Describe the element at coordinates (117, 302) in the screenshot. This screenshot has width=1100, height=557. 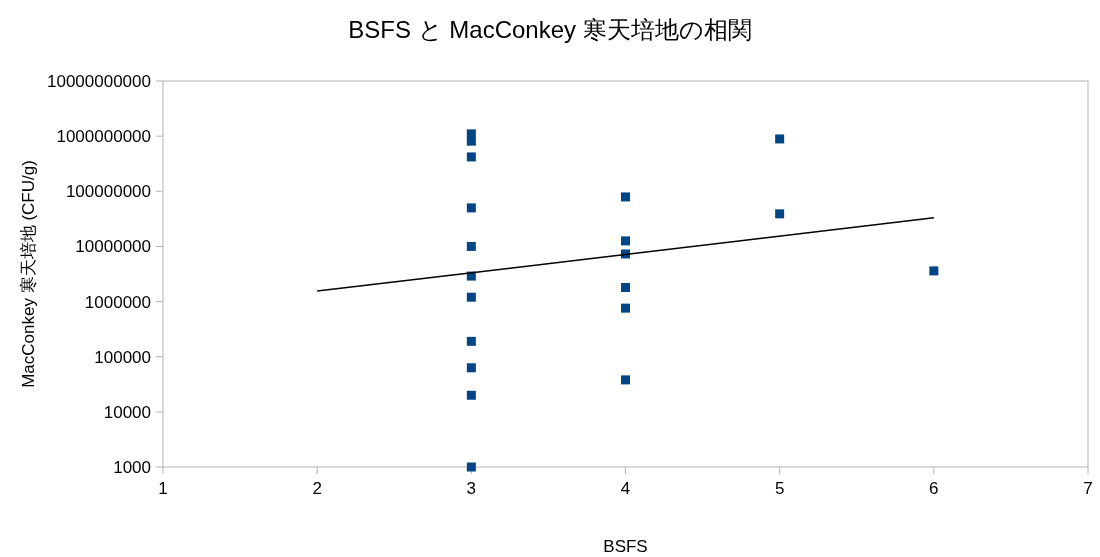
I see `y-tick-label: 1000000` at that location.